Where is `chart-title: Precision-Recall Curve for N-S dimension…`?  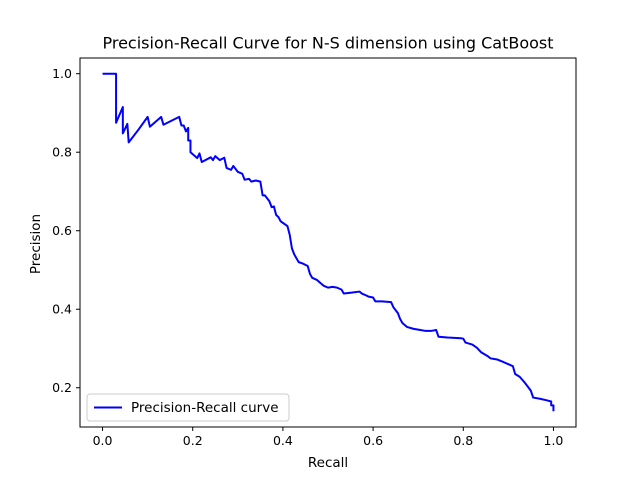
chart-title: Precision-Recall Curve for N-S dimension… is located at coordinates (327, 43).